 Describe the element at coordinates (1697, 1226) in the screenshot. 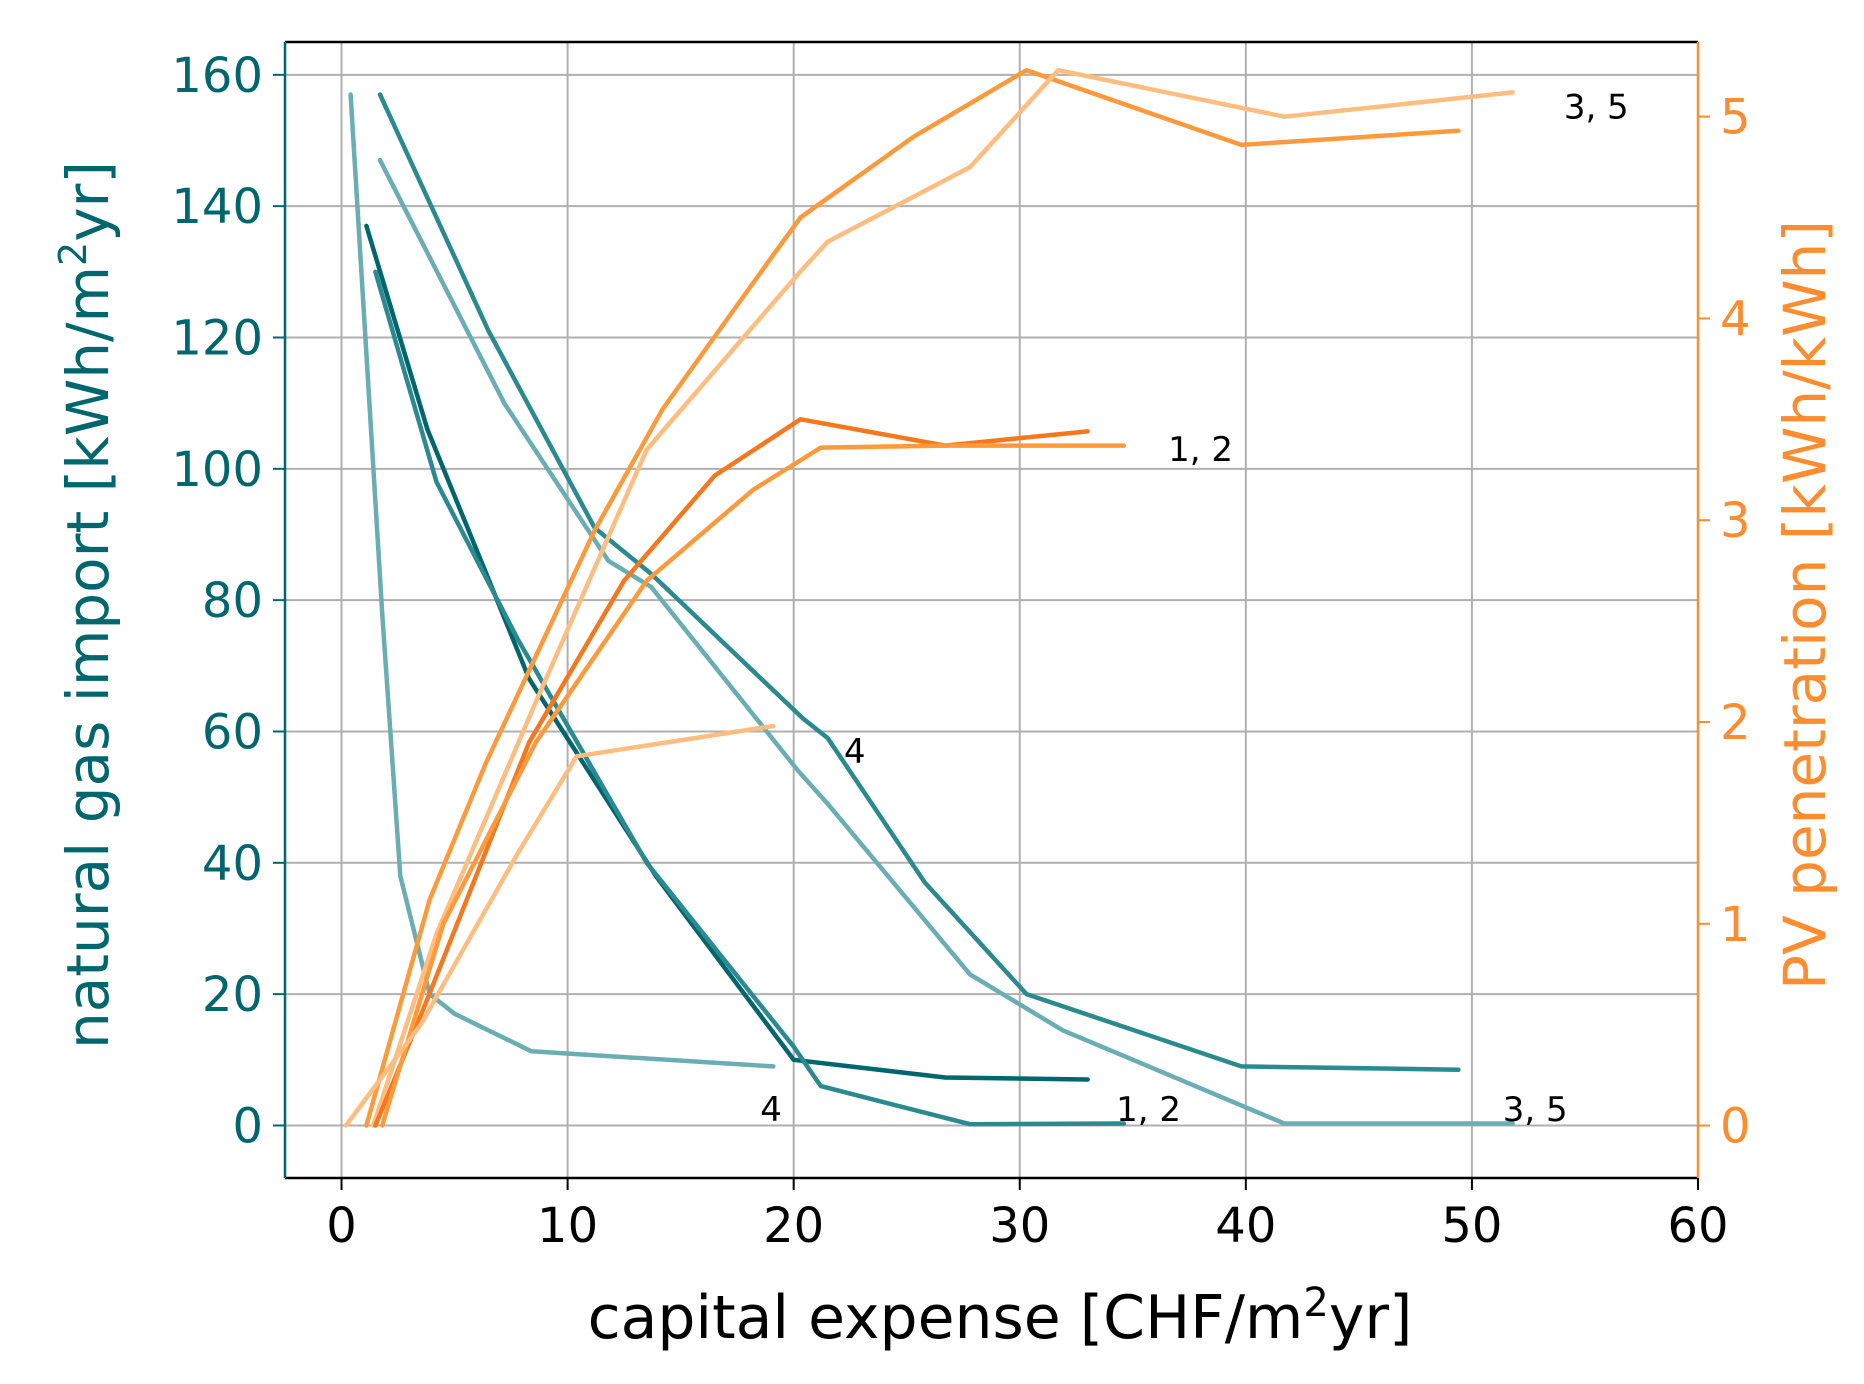

I see `x-tick-label: 60` at that location.